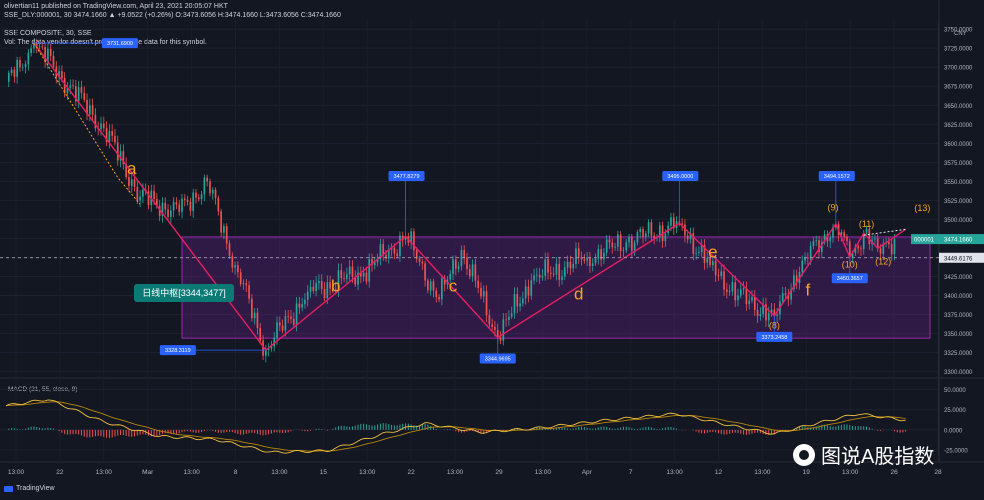  I want to click on y-tick-label: 3525.0000, so click(958, 202).